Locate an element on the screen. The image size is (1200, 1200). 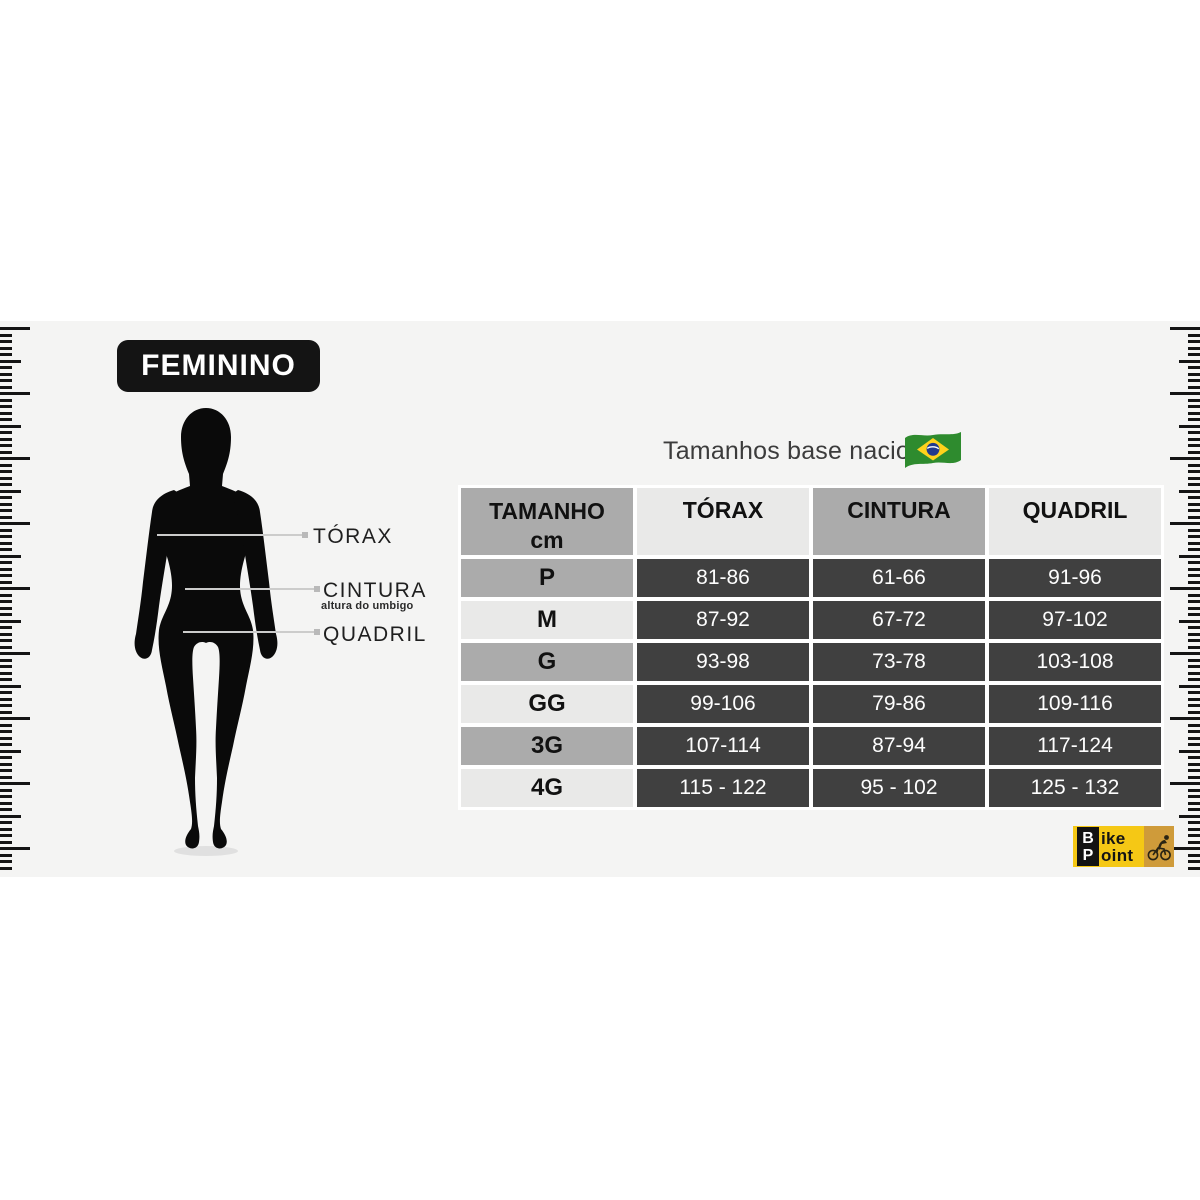
torax-label: TÓRAX is located at coordinates (353, 536).